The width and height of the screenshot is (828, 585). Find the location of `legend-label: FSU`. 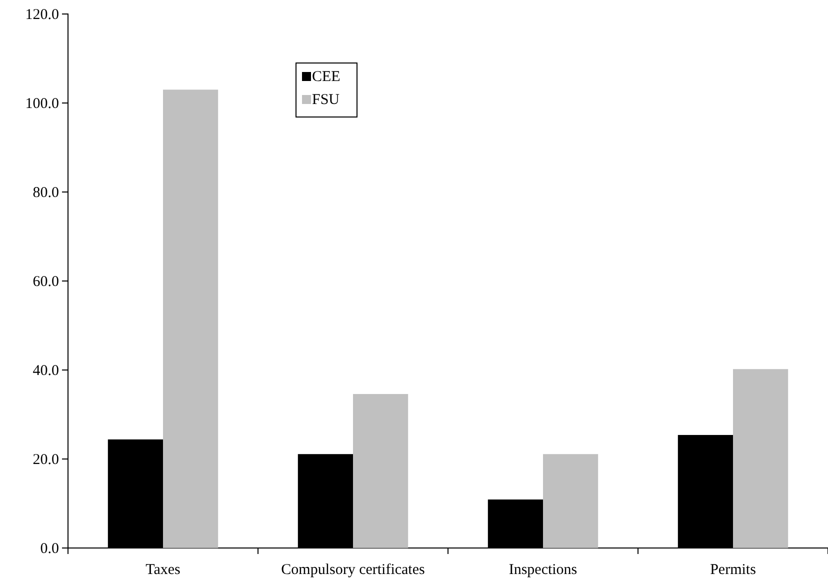

legend-label: FSU is located at coordinates (326, 100).